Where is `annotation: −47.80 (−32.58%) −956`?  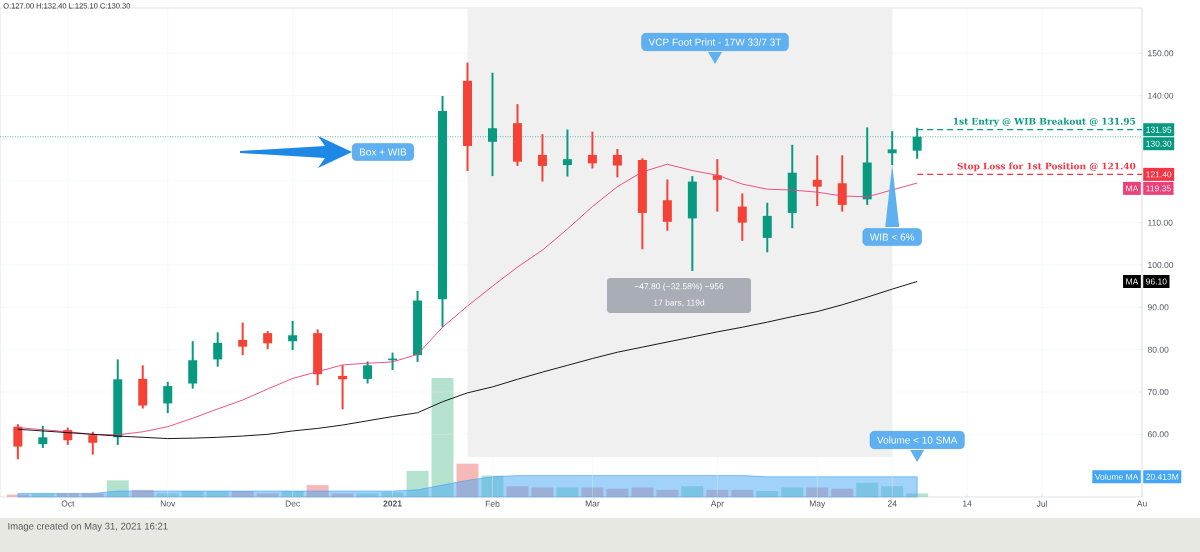 annotation: −47.80 (−32.58%) −956 is located at coordinates (679, 287).